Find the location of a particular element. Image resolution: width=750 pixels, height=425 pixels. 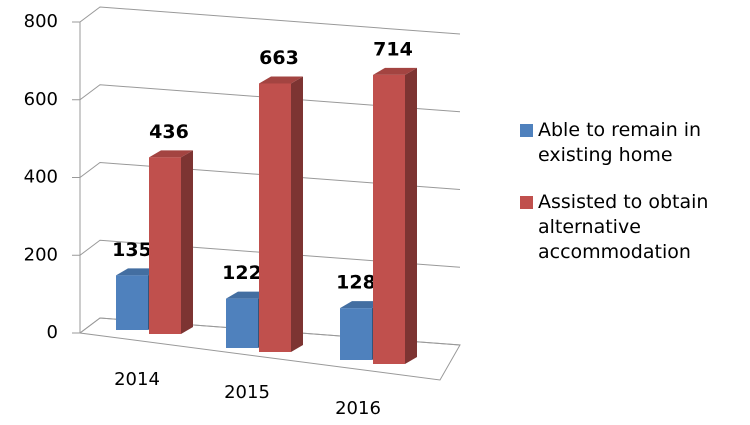

legend-label: Able to remain in existing home is located at coordinates (620, 142).